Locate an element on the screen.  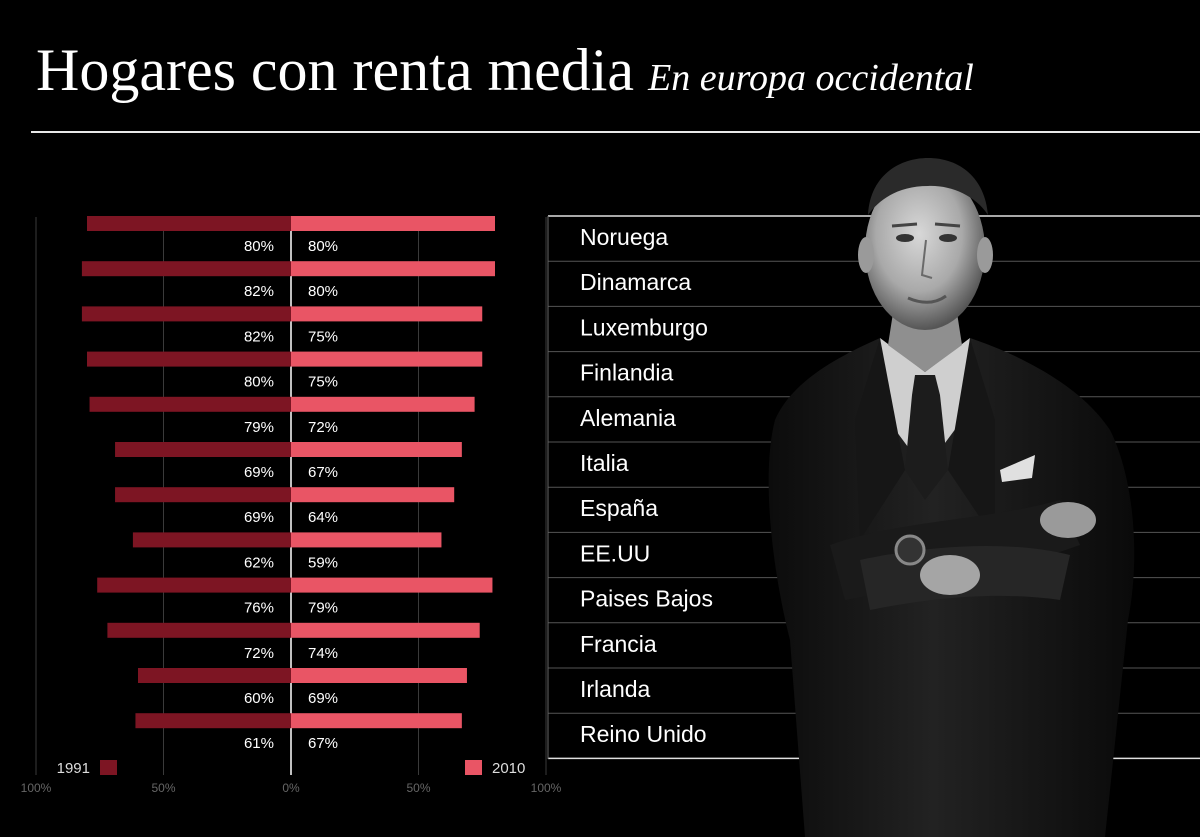
value-label-2010: 59% is located at coordinates (323, 562).